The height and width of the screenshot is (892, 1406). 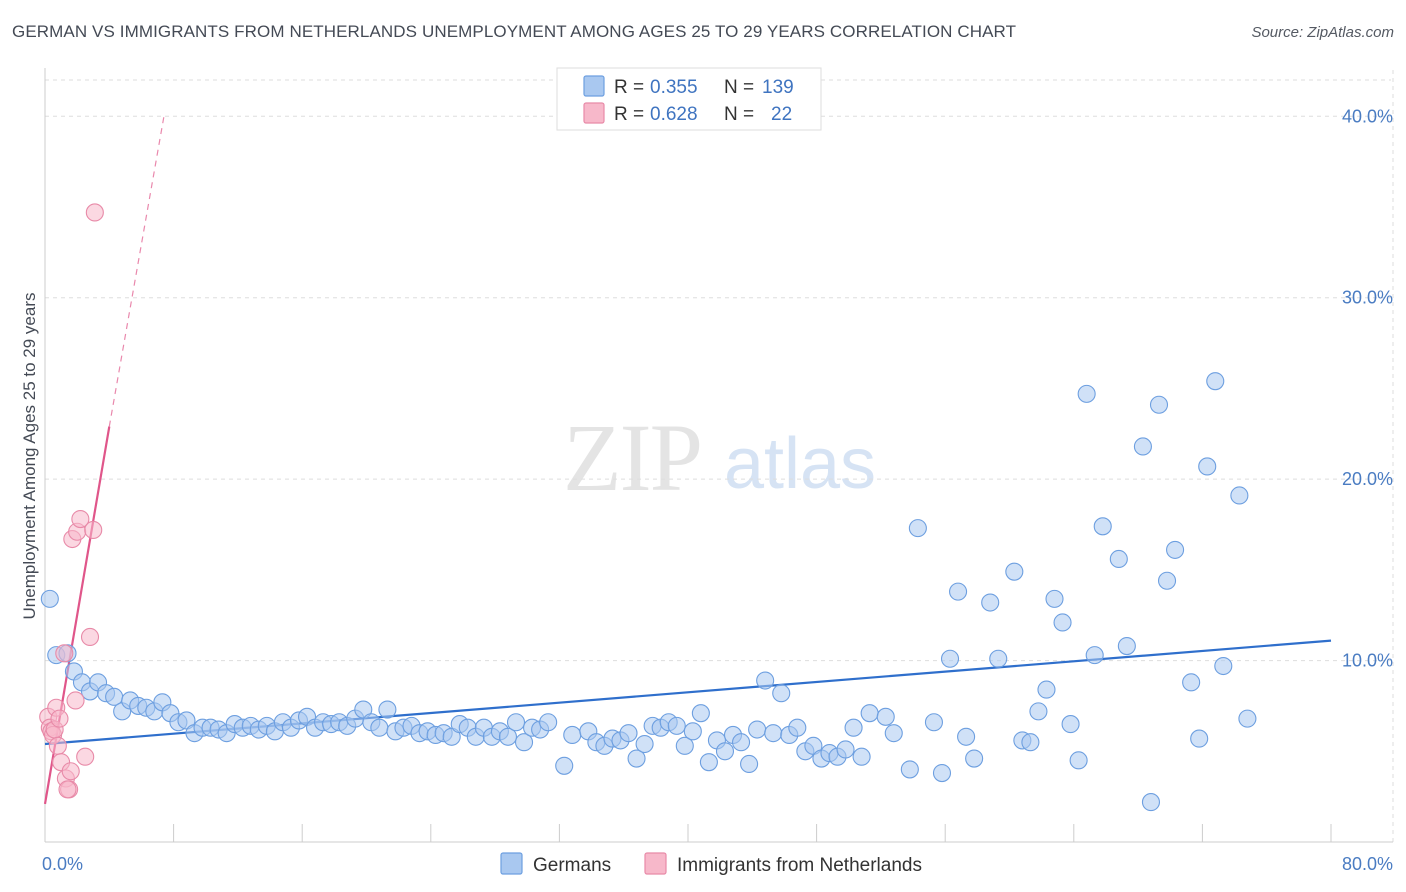 What do you see at coordinates (739, 114) in the screenshot?
I see `legend-n-label-netherlands: N =` at bounding box center [739, 114].